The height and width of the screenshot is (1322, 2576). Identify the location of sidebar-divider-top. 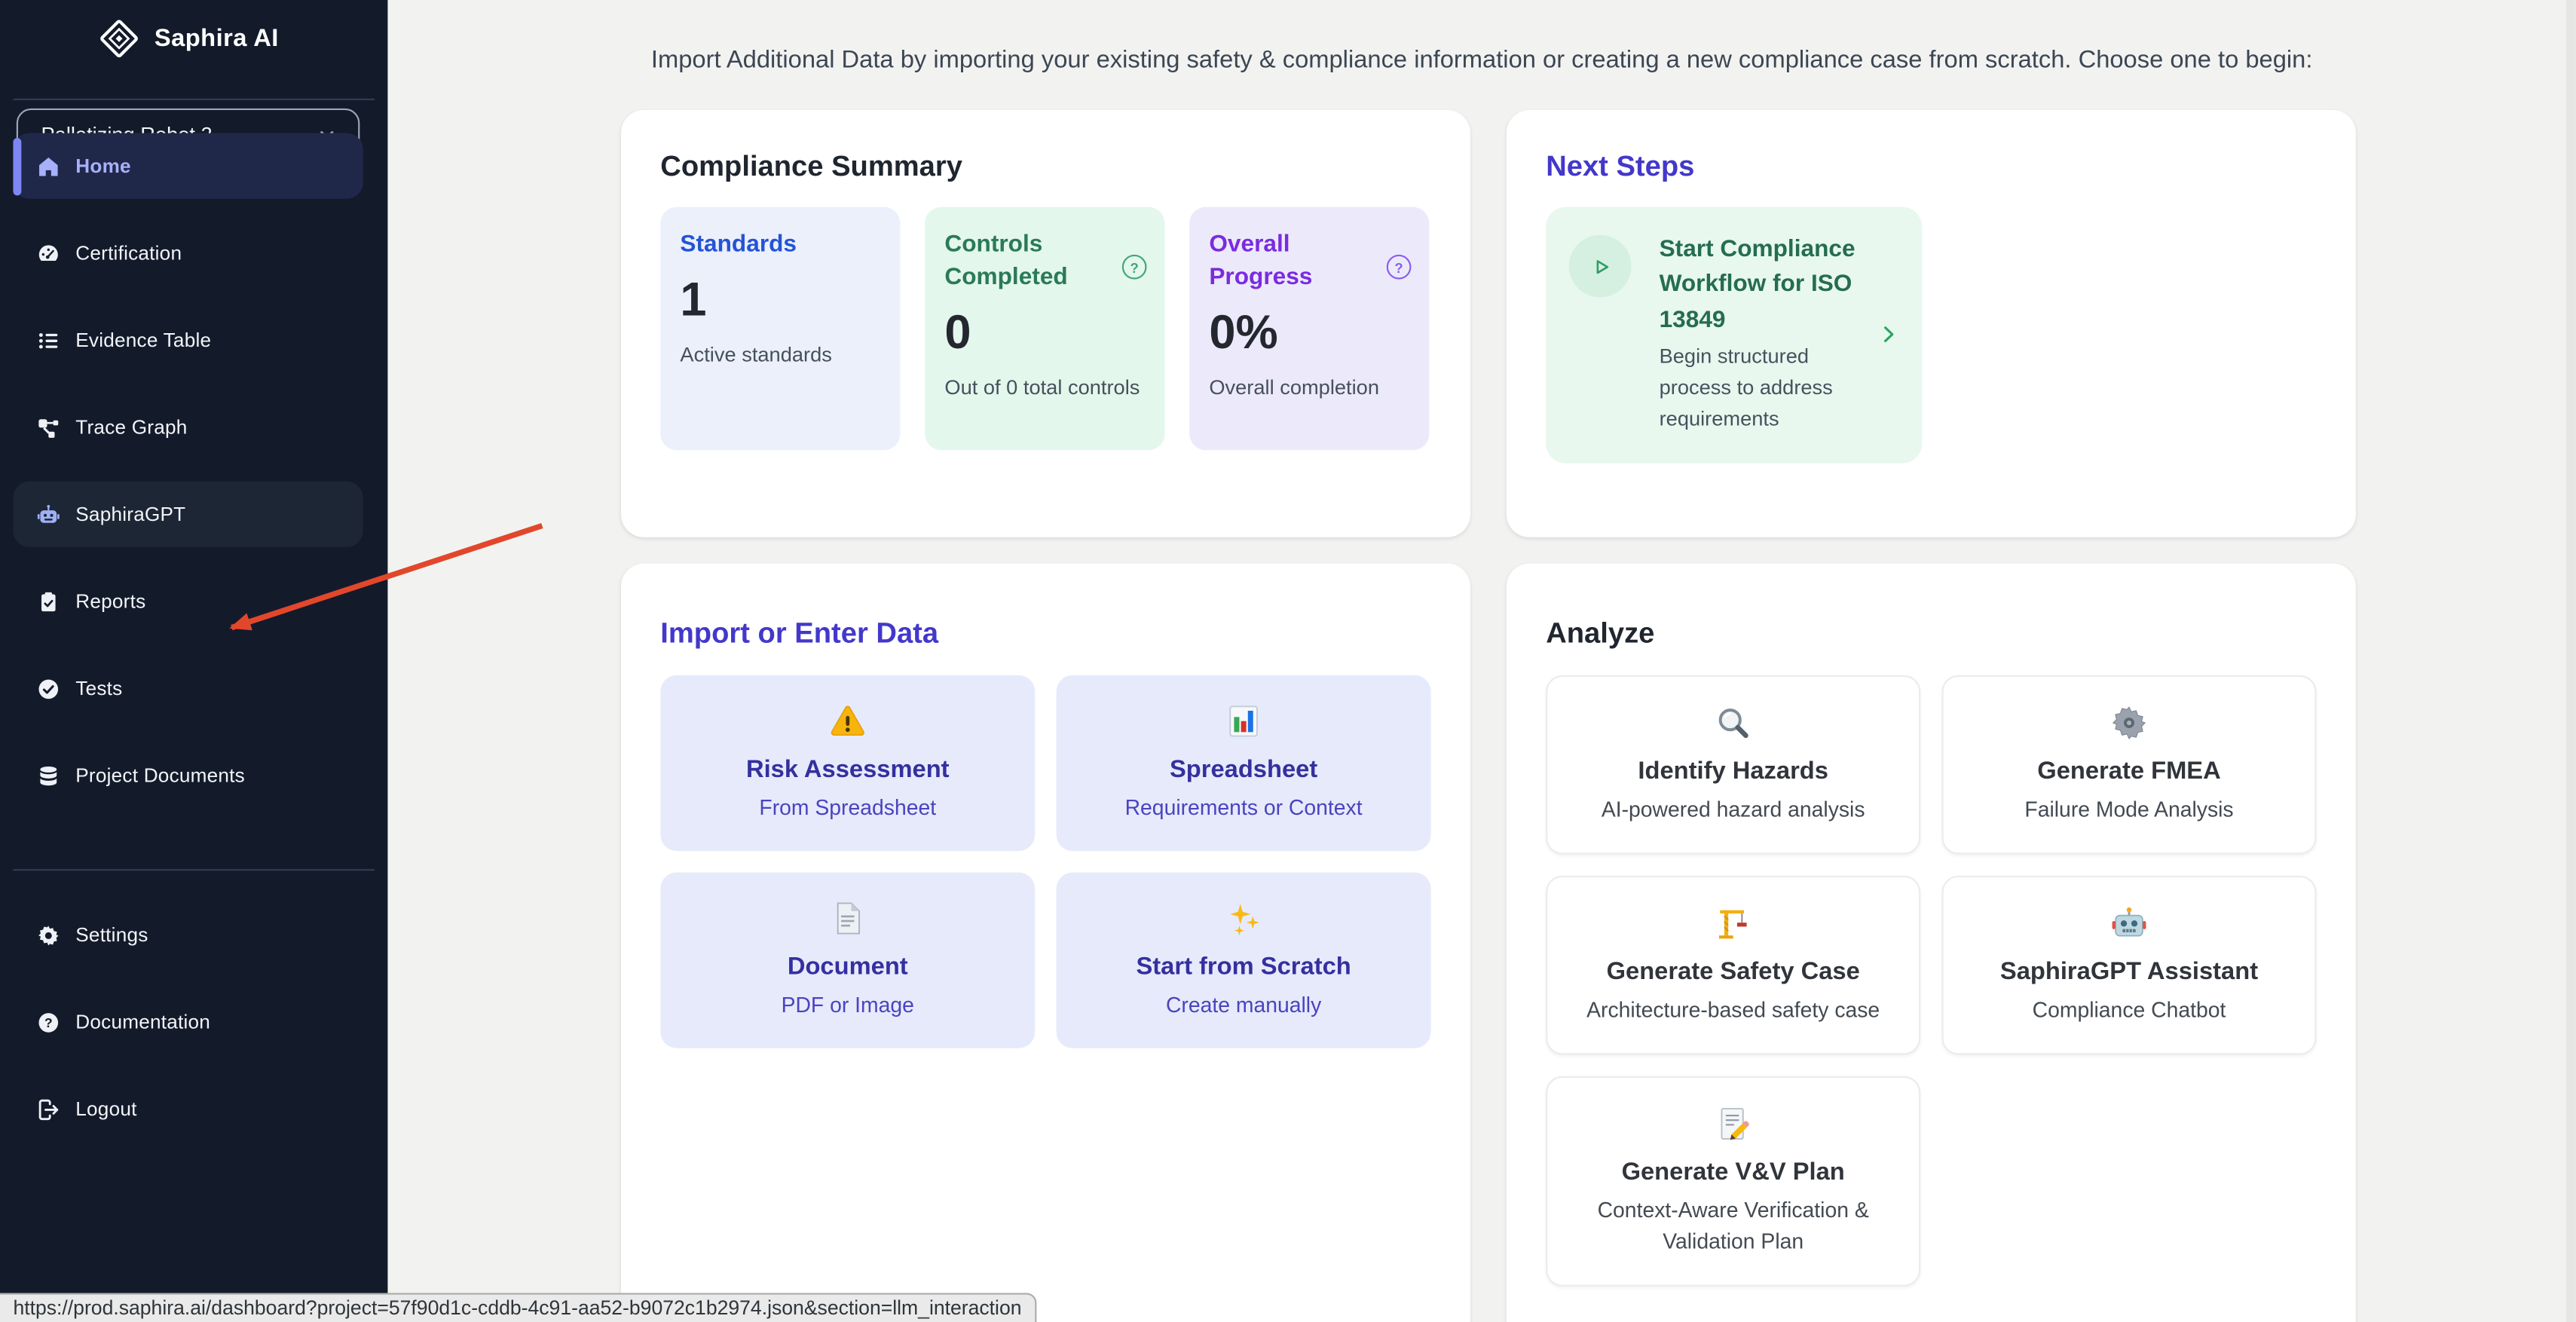
(194, 99).